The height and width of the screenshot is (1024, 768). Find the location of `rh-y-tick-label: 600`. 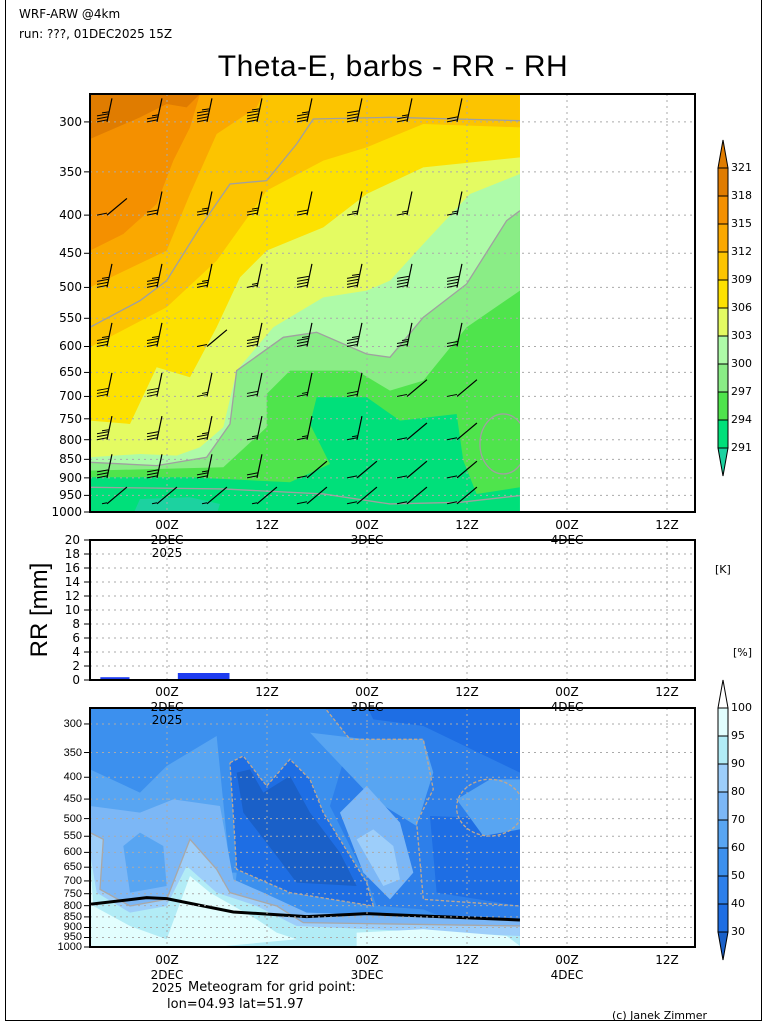

rh-y-tick-label: 600 is located at coordinates (72, 852).